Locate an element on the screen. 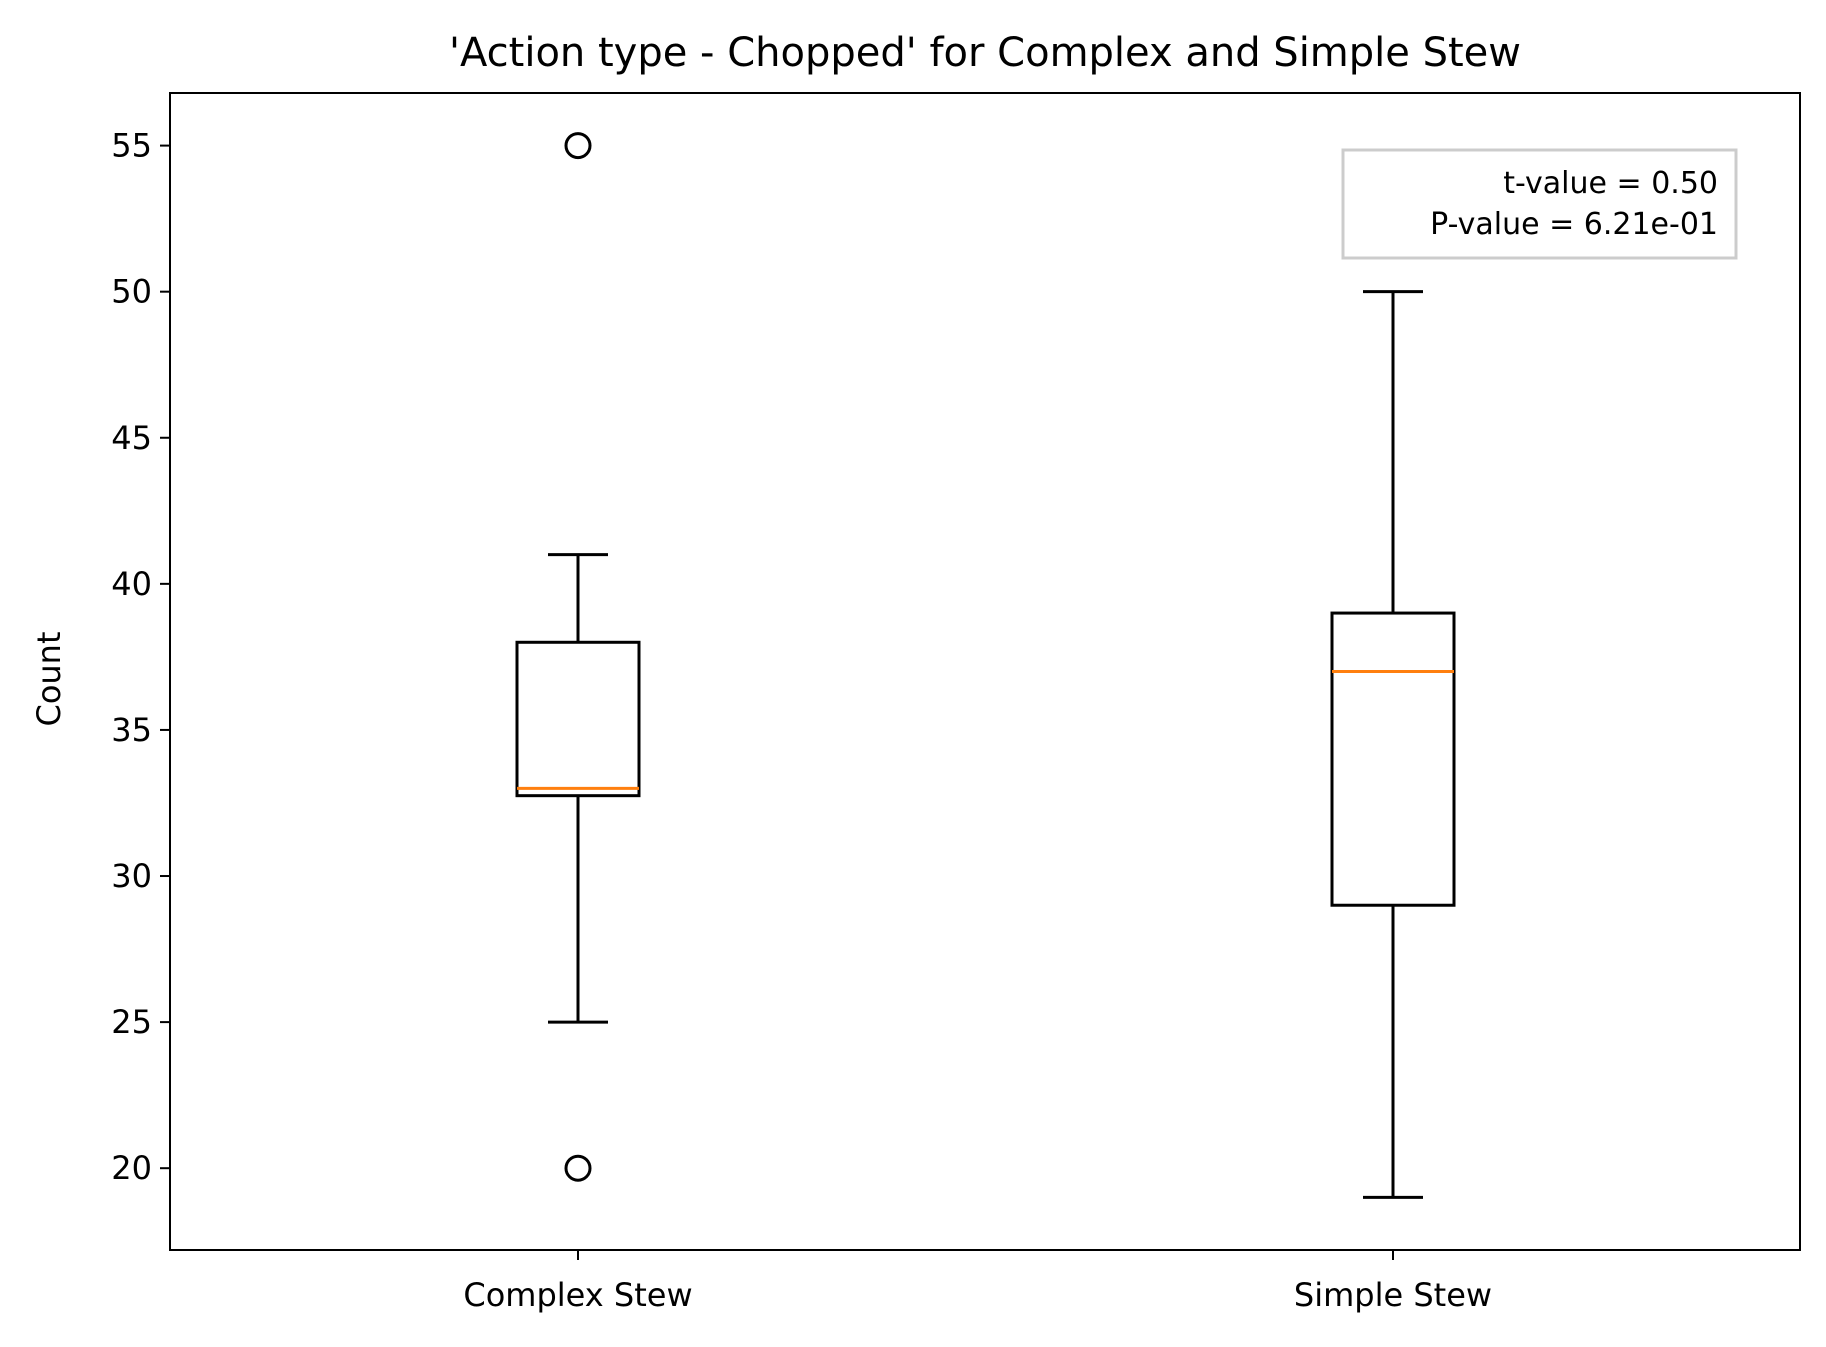 The width and height of the screenshot is (1826, 1347). simple-stew-box is located at coordinates (1393, 759).